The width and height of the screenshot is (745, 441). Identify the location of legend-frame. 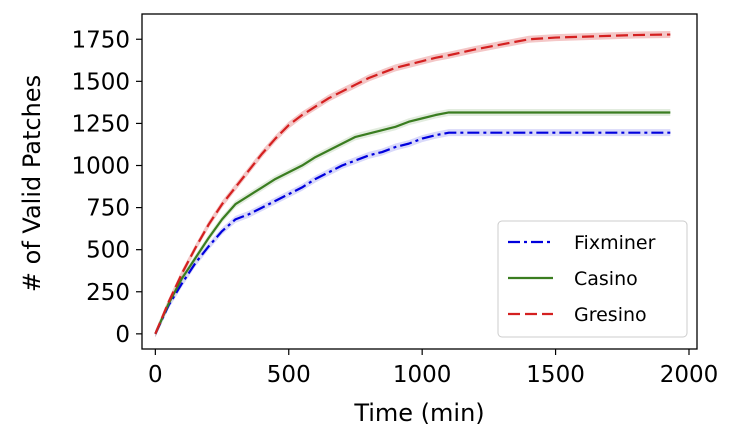
(592, 279).